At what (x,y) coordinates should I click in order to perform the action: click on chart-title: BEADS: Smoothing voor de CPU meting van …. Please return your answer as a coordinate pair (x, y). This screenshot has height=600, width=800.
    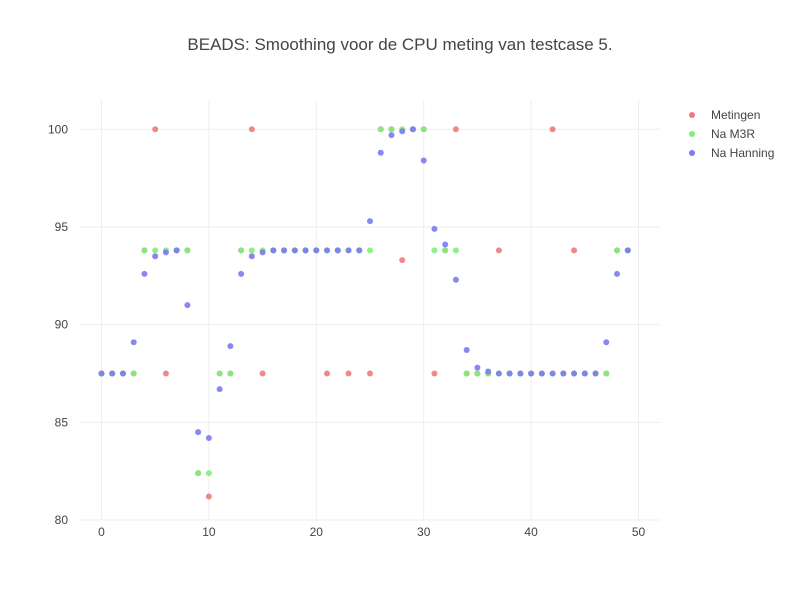
    Looking at the image, I should click on (399, 44).